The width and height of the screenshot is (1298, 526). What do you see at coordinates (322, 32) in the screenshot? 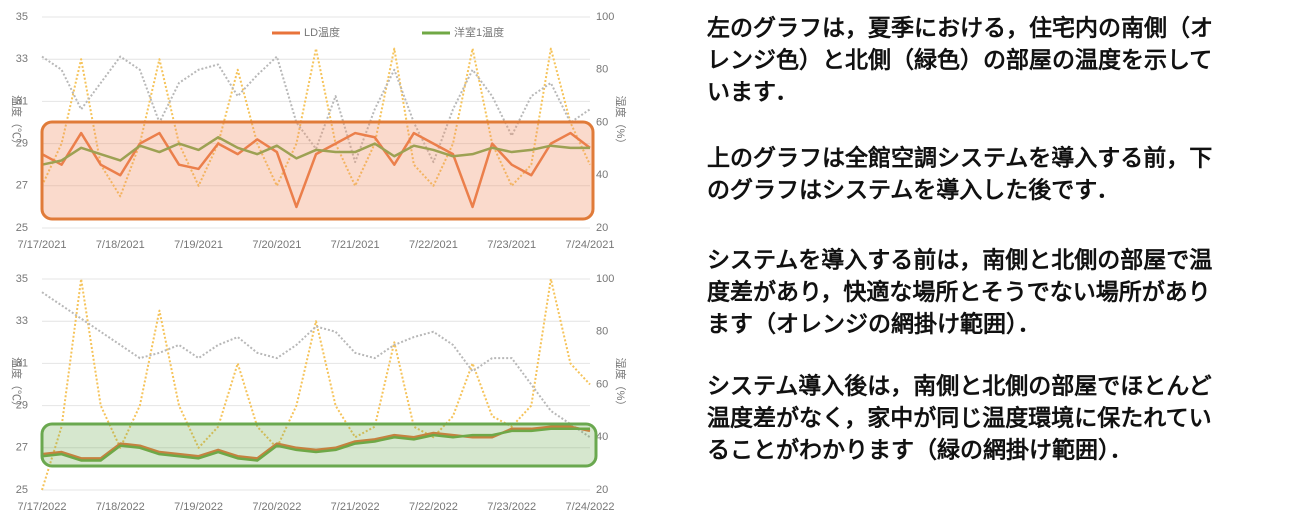
I see `legend-label: LD温度` at bounding box center [322, 32].